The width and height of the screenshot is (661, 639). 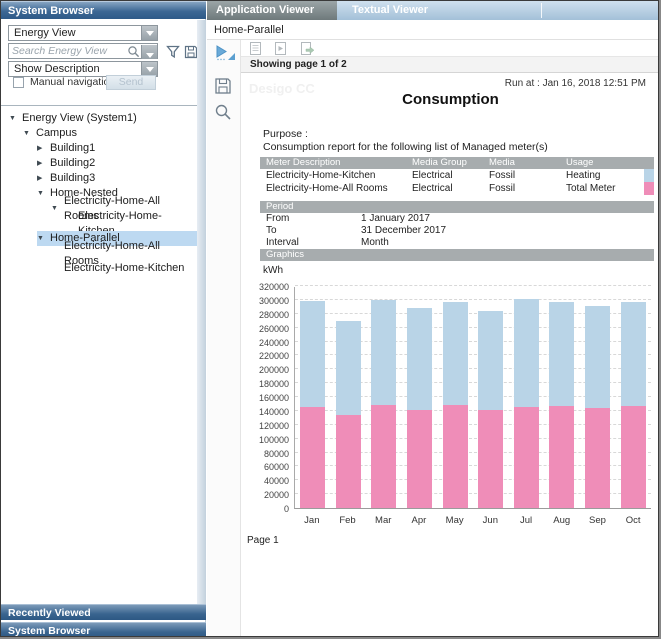 I want to click on bar-segment-mar-all-rooms, so click(x=384, y=456).